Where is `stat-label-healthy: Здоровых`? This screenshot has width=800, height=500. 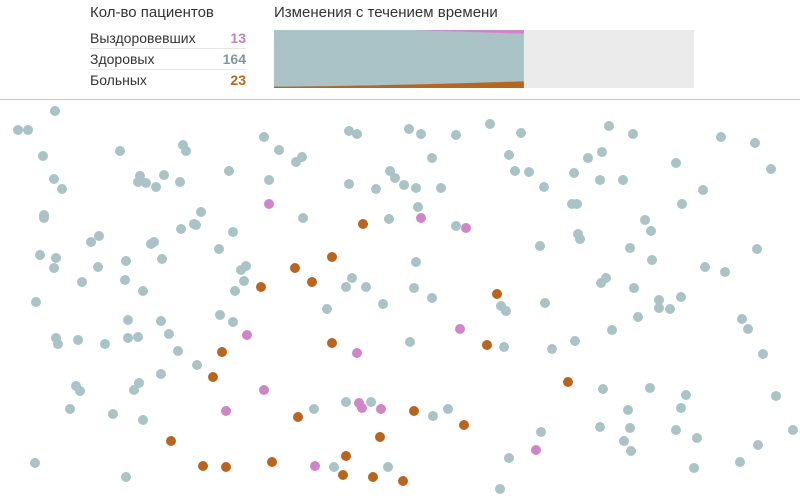 stat-label-healthy: Здоровых is located at coordinates (122, 59).